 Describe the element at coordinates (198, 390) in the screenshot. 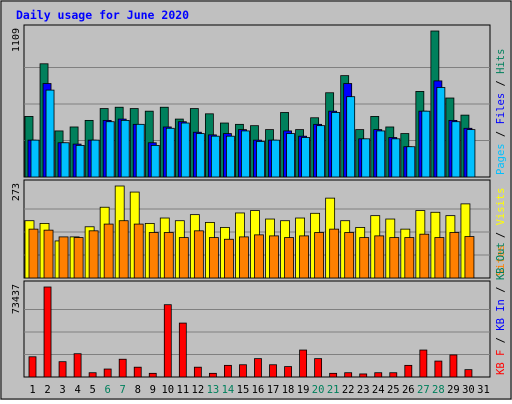

I see `x-tick-label-12: 12` at that location.